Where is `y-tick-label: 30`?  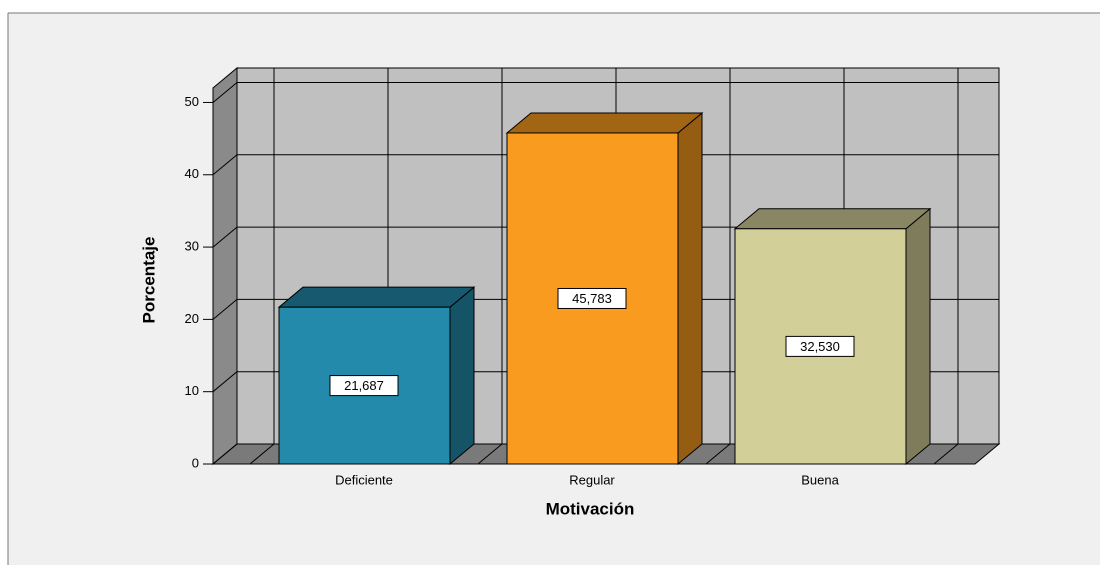 y-tick-label: 30 is located at coordinates (192, 246).